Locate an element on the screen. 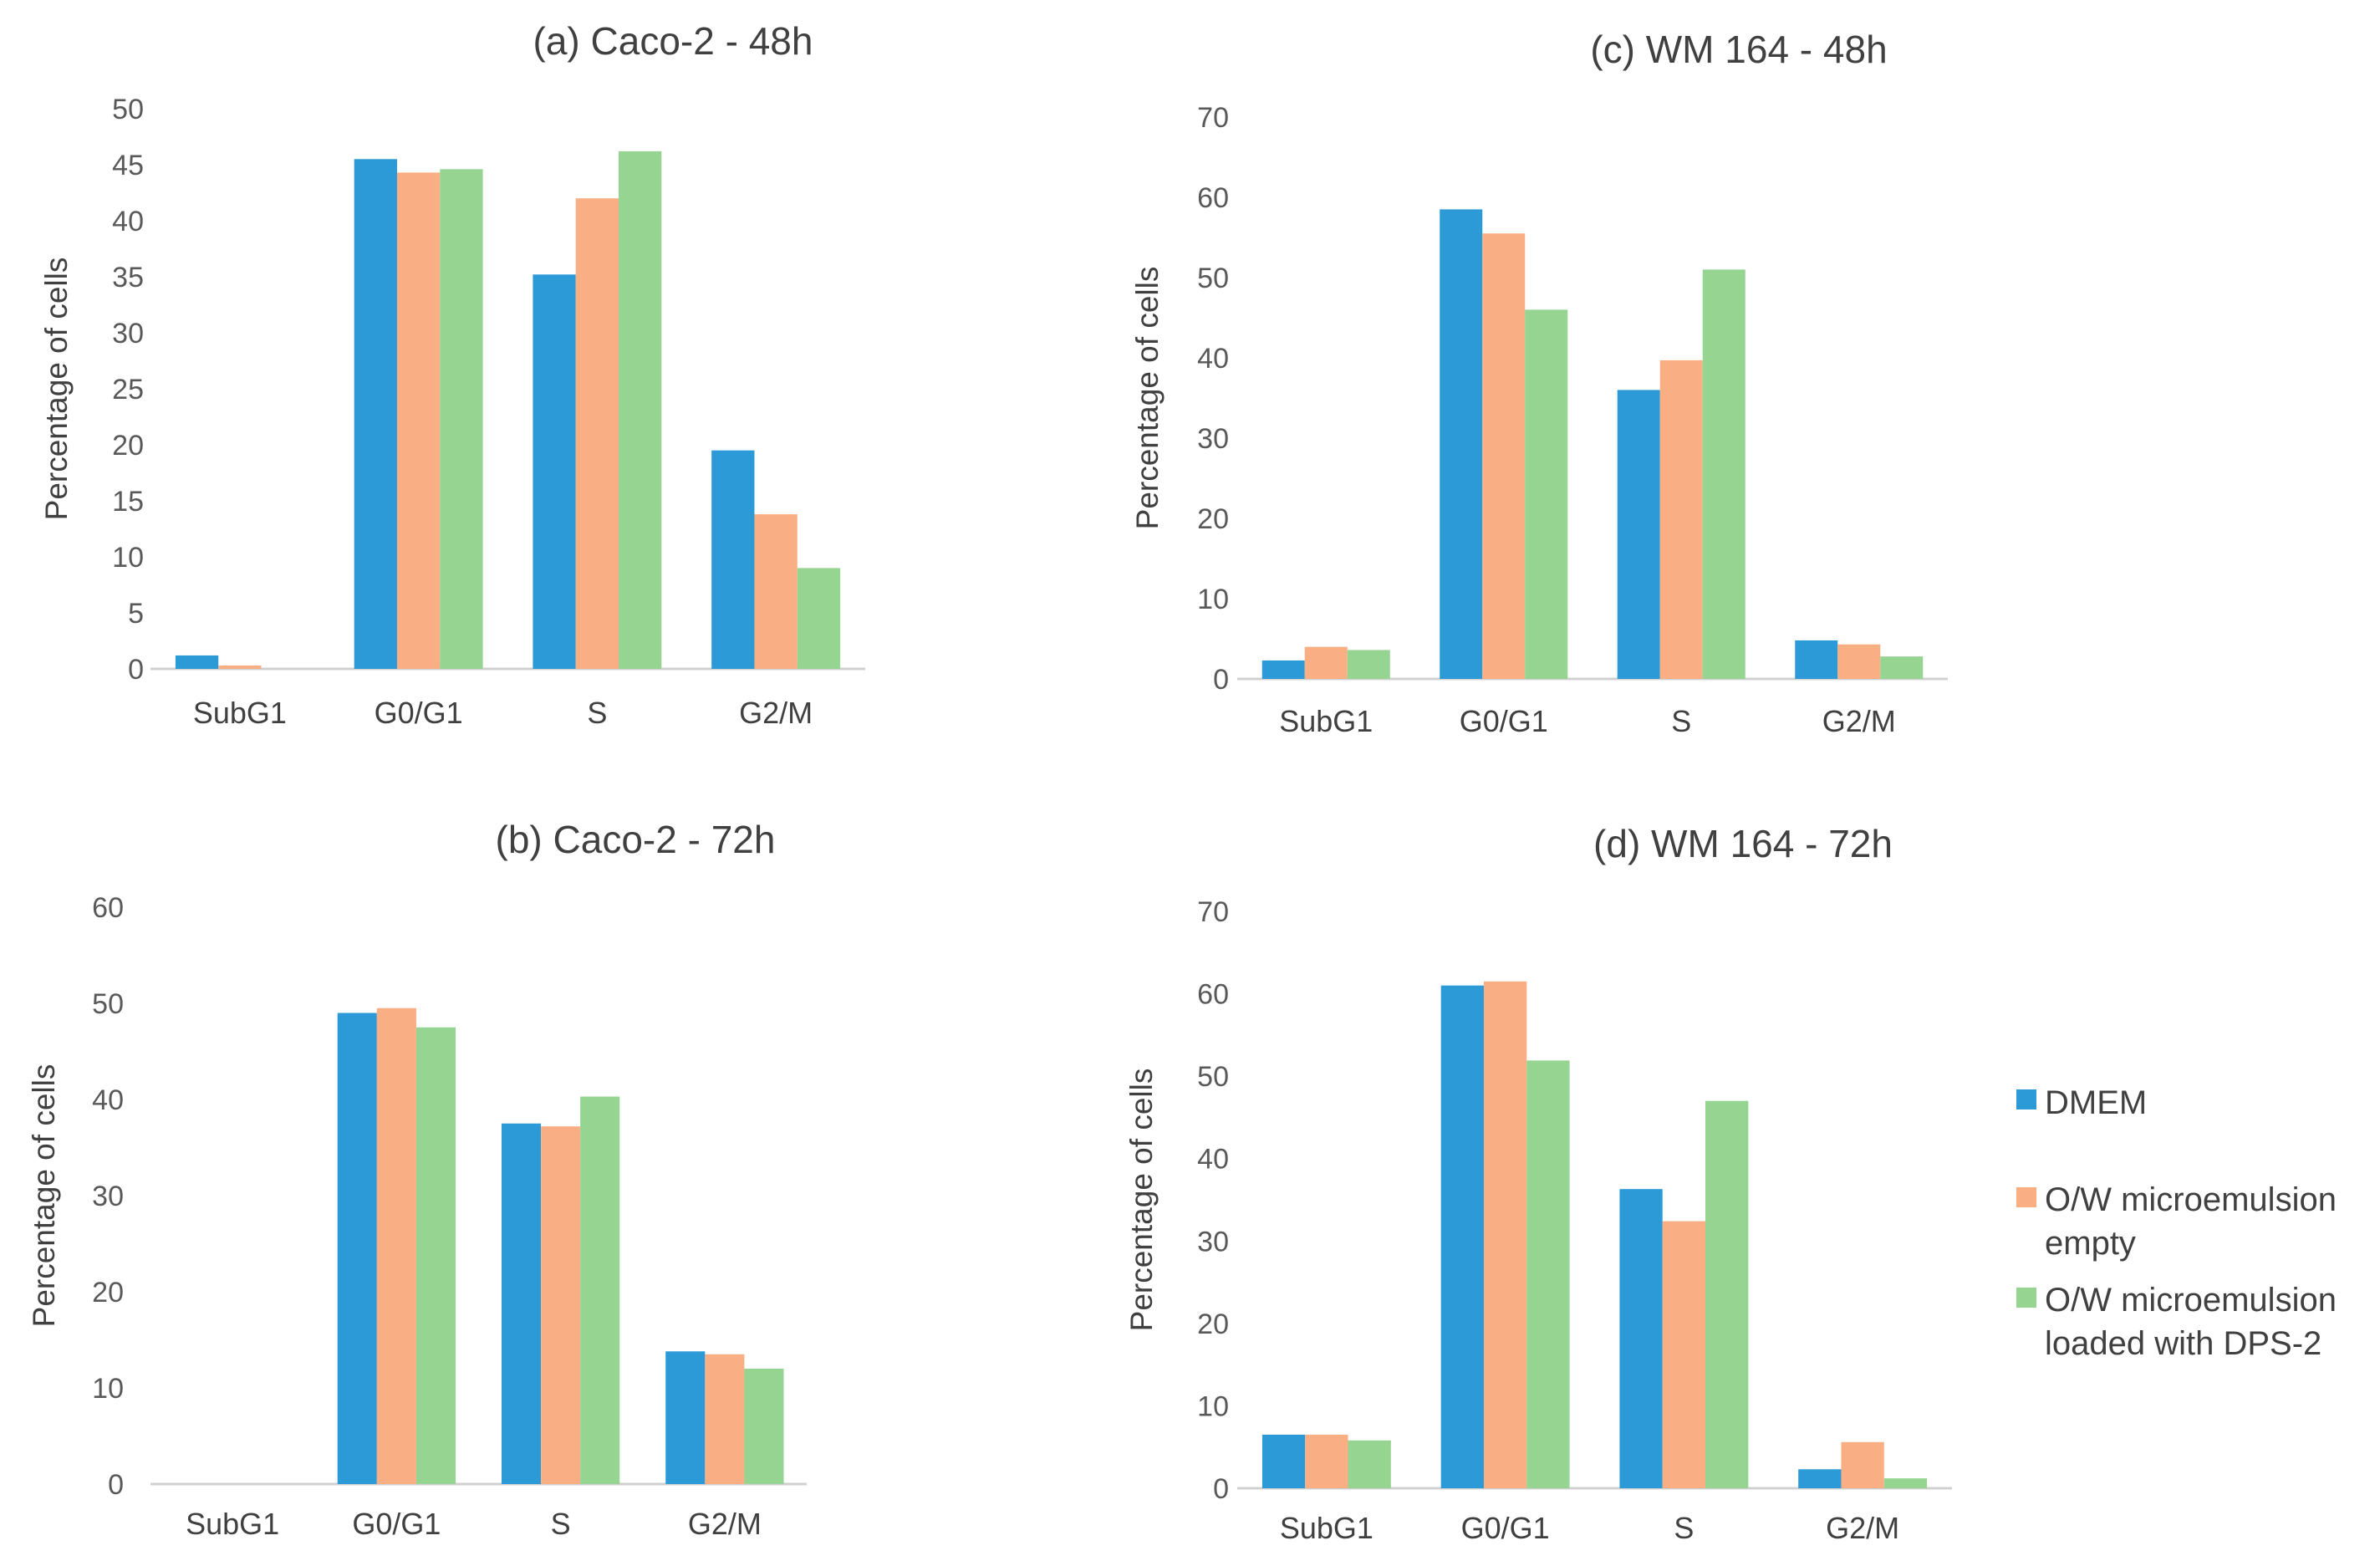 This screenshot has width=2380, height=1566. y-tick-label: 25 is located at coordinates (128, 390).